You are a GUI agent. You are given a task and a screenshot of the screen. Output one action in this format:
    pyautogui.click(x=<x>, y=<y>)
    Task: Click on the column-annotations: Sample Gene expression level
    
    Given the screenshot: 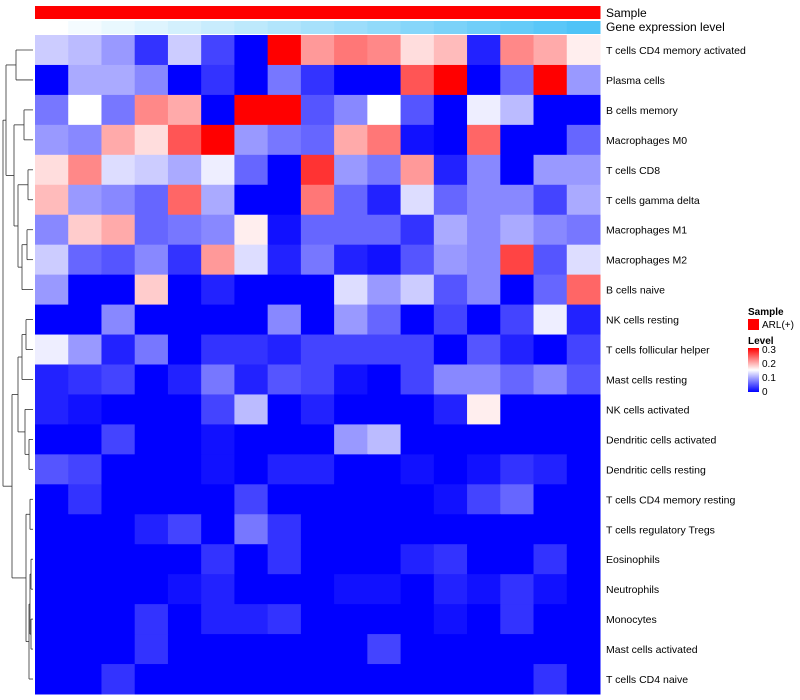 What is the action you would take?
    pyautogui.click(x=380, y=20)
    